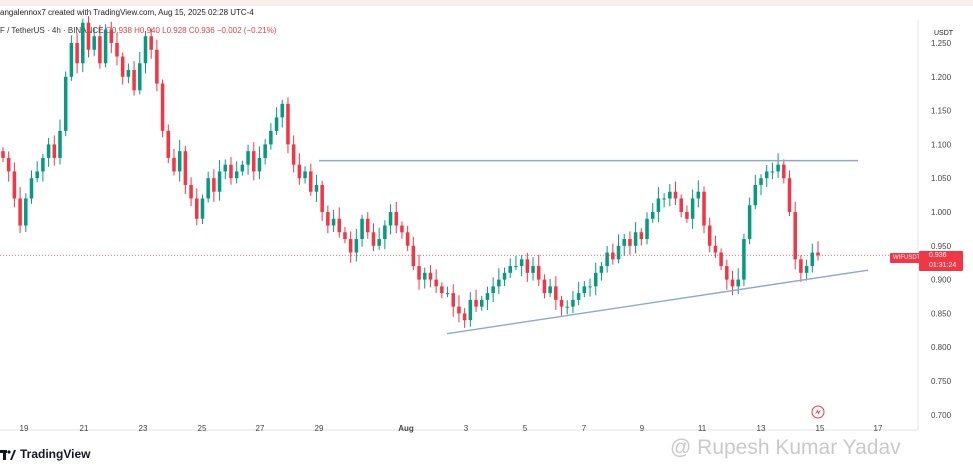 The width and height of the screenshot is (973, 474). I want to click on y-tick-label: 1.150, so click(941, 111).